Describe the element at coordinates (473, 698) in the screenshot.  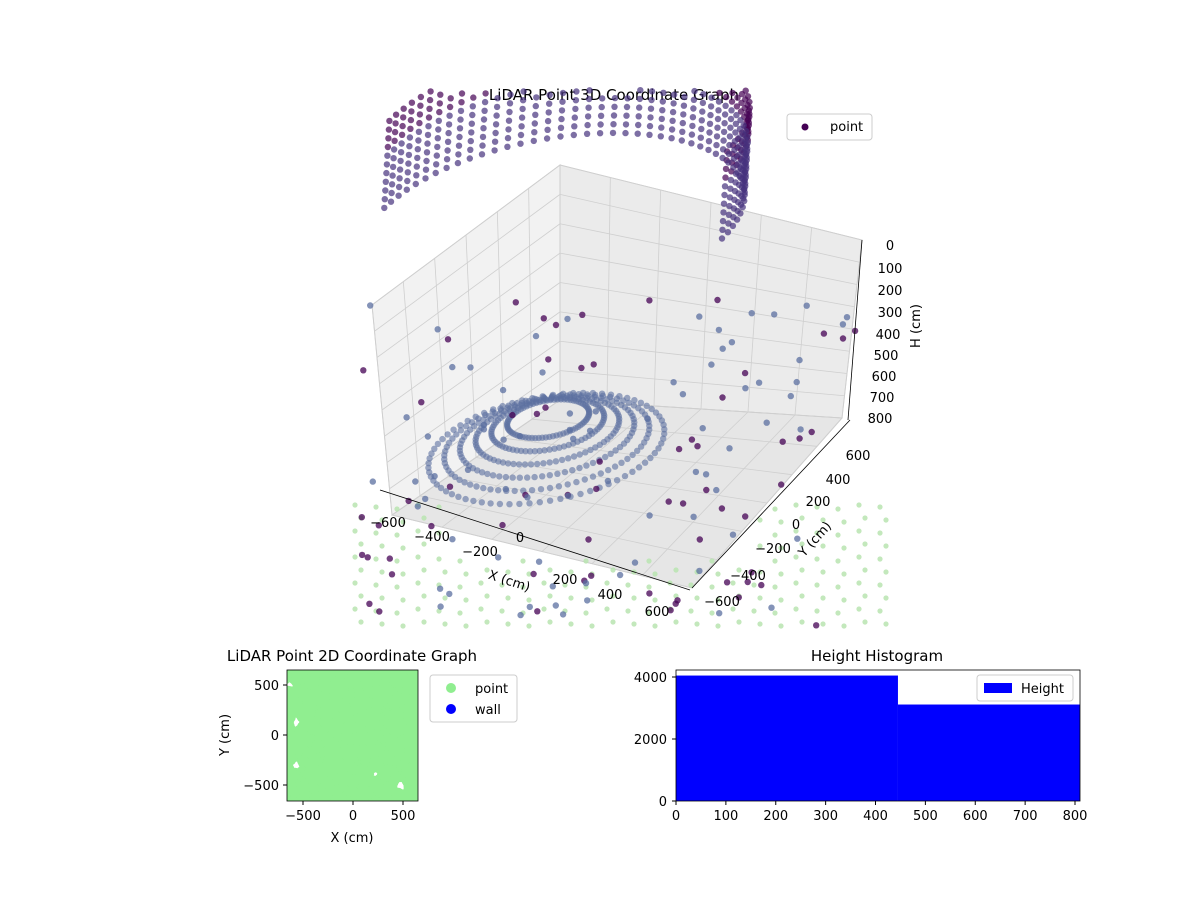
I see `plot2d-legend: point wall` at that location.